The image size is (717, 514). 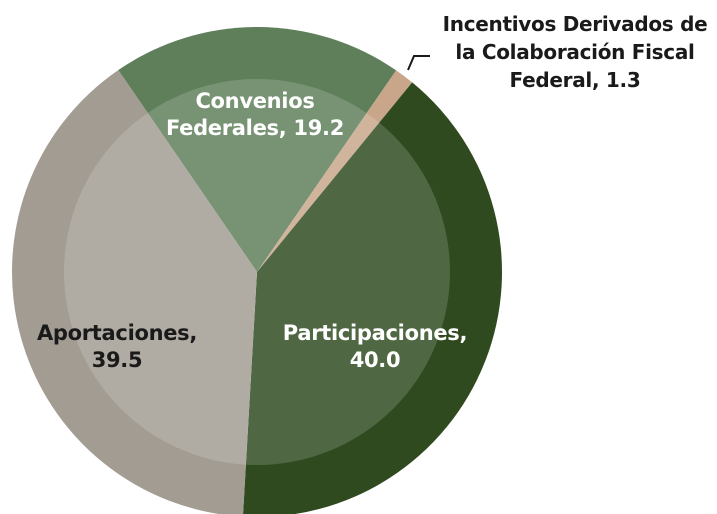 I want to click on slice-label: Aportaciones, 39.5, so click(x=117, y=347).